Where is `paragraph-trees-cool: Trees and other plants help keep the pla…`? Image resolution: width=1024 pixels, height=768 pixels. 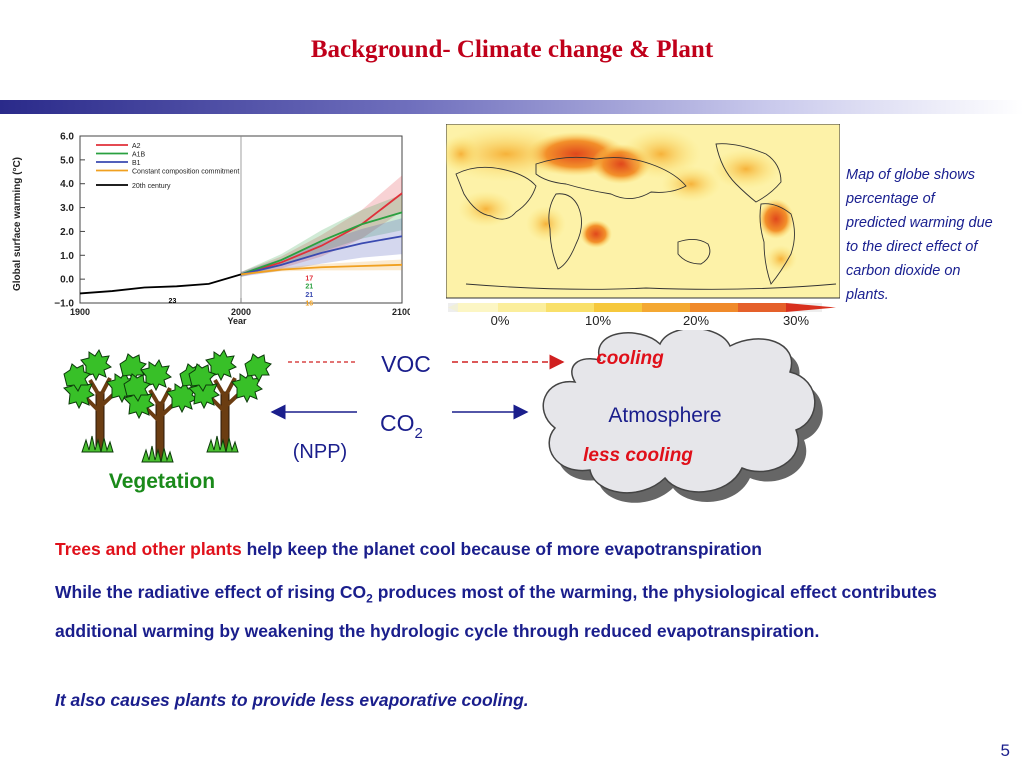
paragraph-trees-cool: Trees and other plants help keep the pla… is located at coordinates (530, 549).